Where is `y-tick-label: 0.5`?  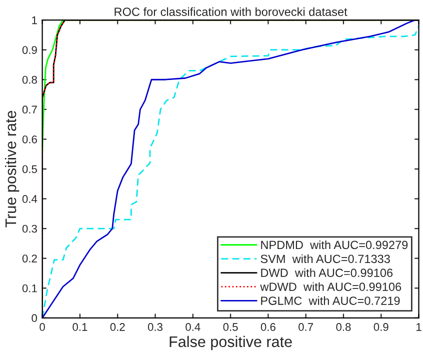 y-tick-label: 0.5 is located at coordinates (29, 169).